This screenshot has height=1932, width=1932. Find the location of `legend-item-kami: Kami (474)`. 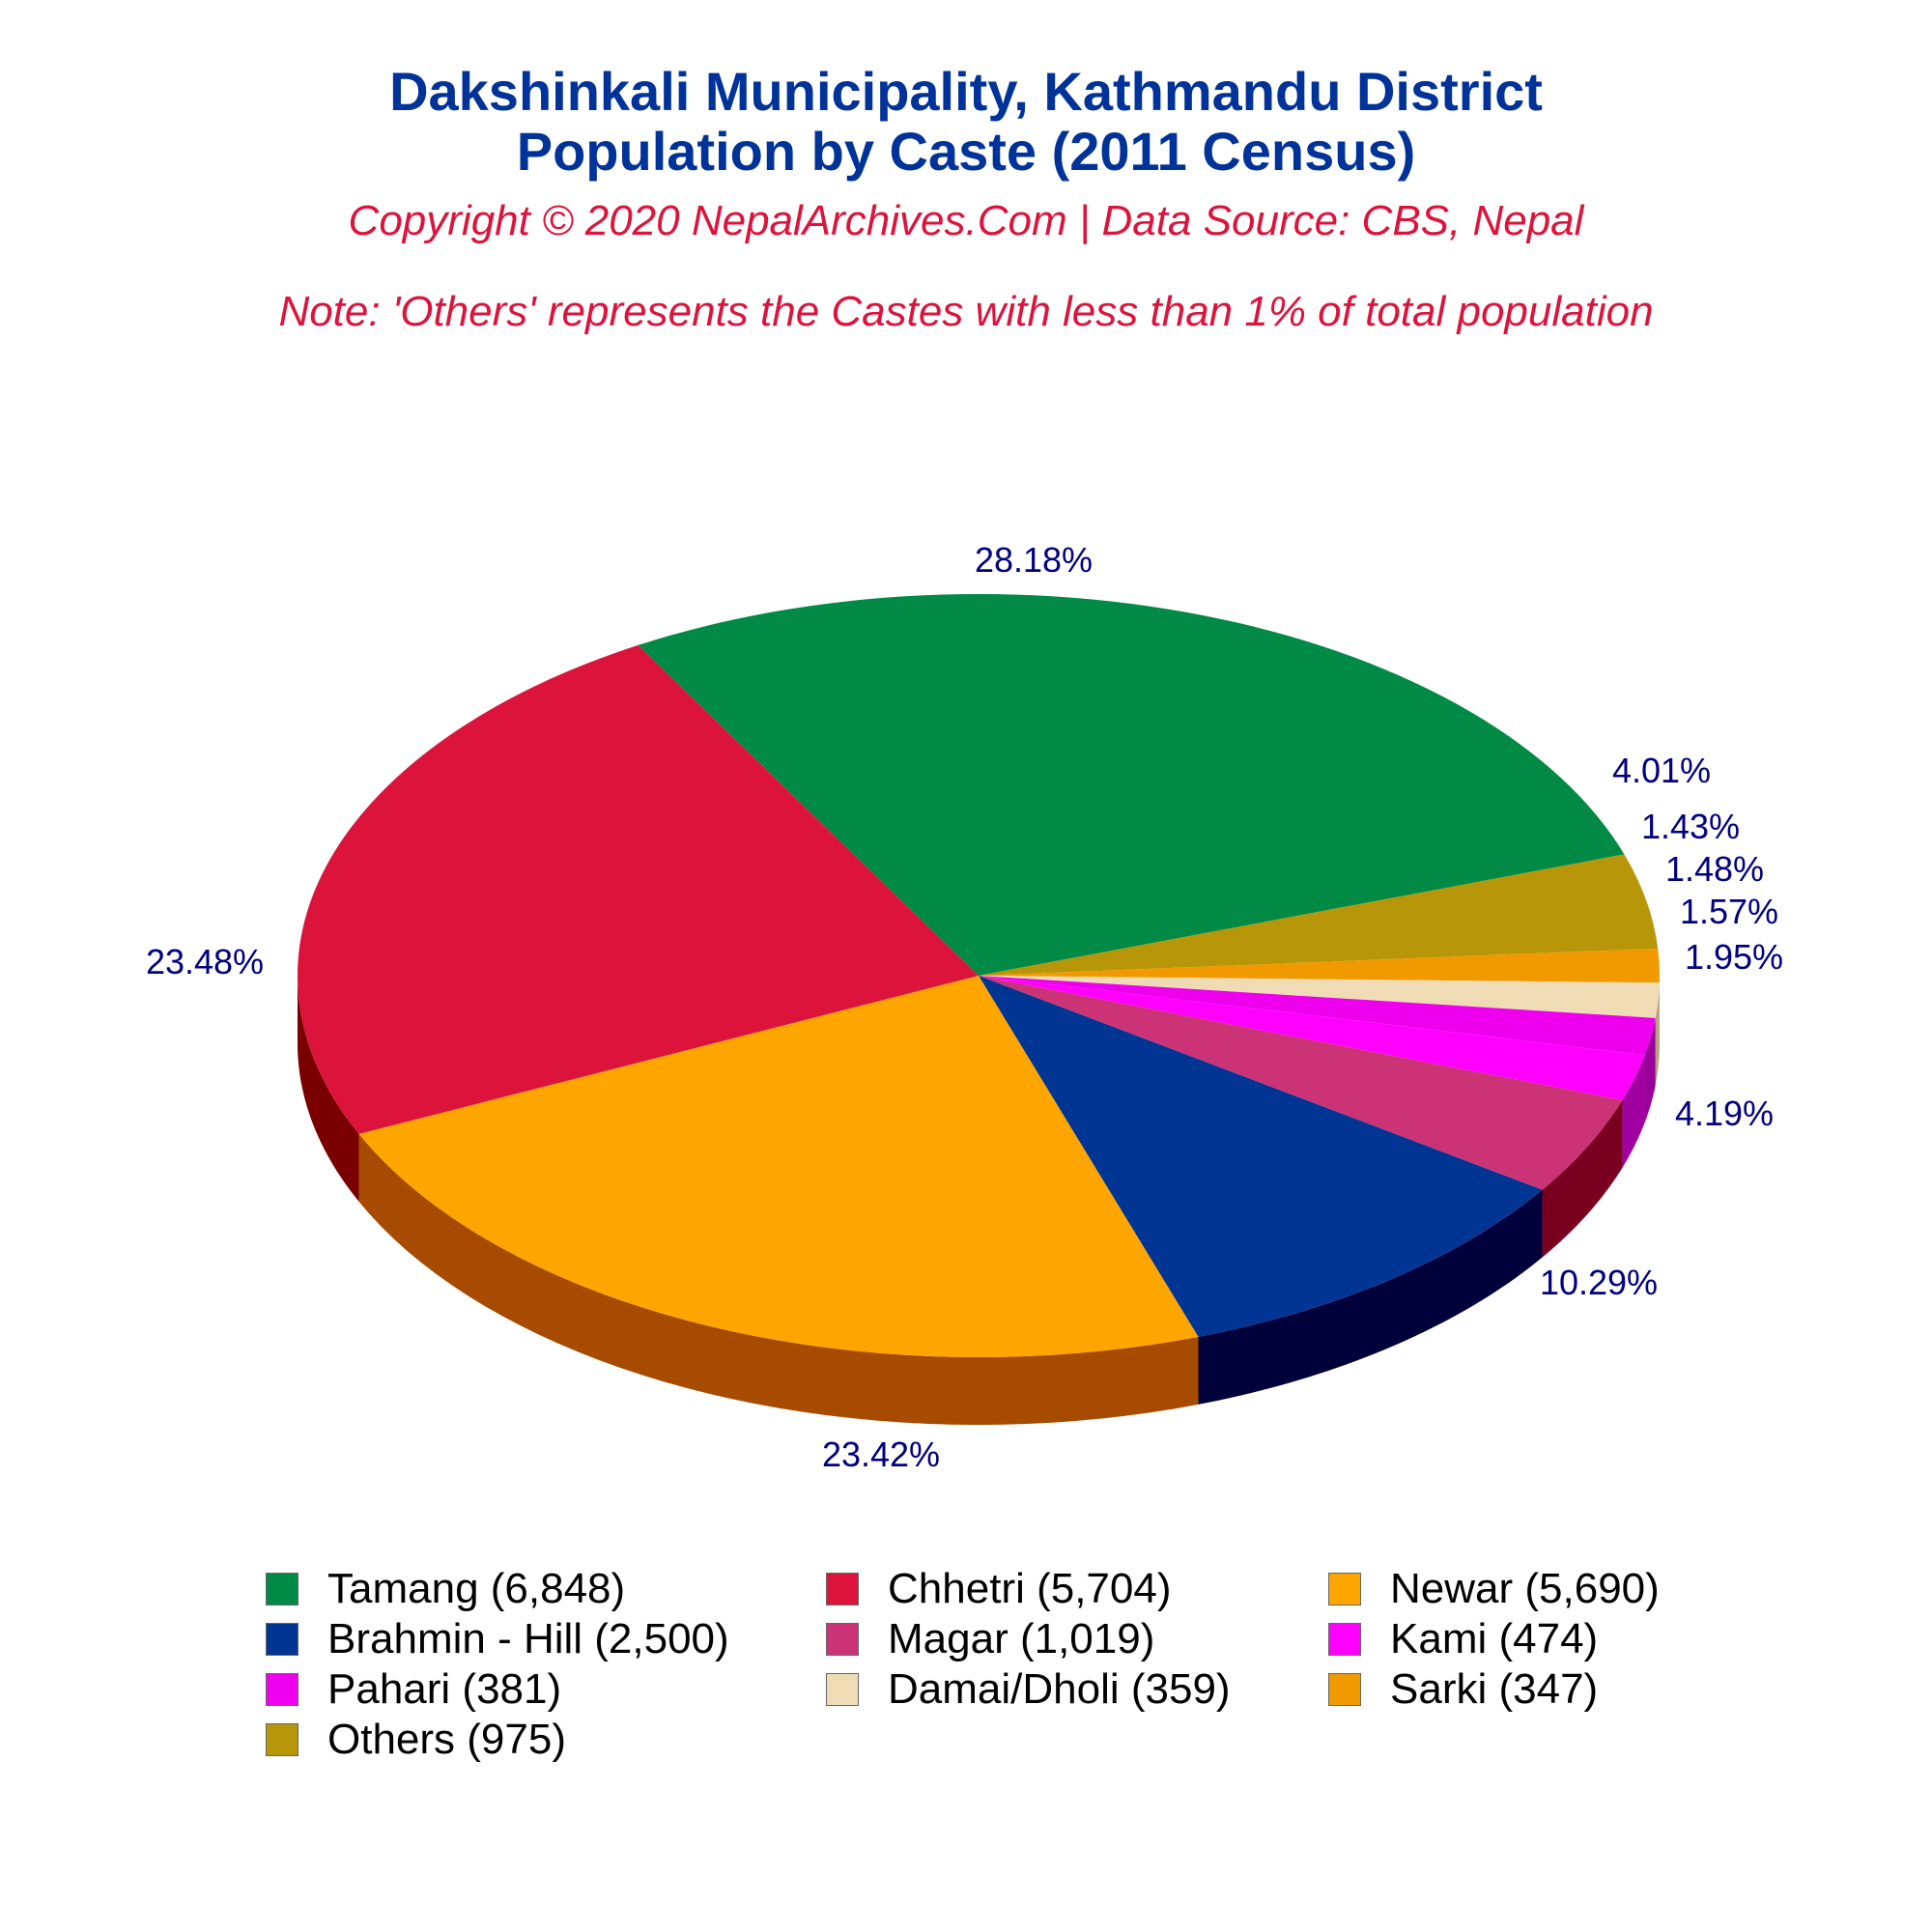

legend-item-kami: Kami (474) is located at coordinates (1463, 1639).